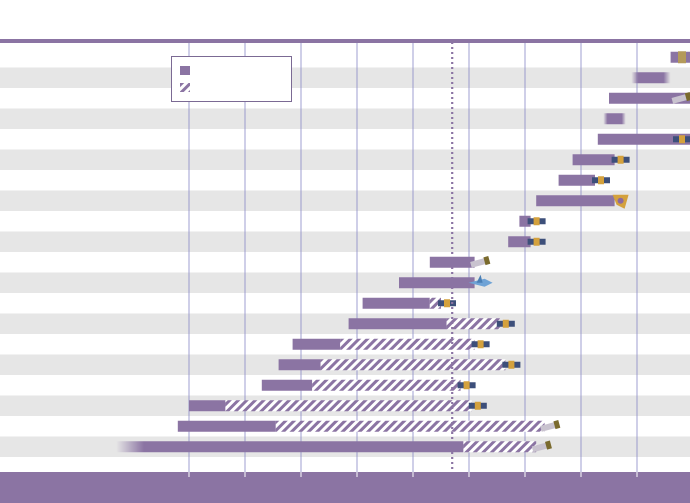 The width and height of the screenshot is (690, 503). I want to click on legend, so click(231, 79).